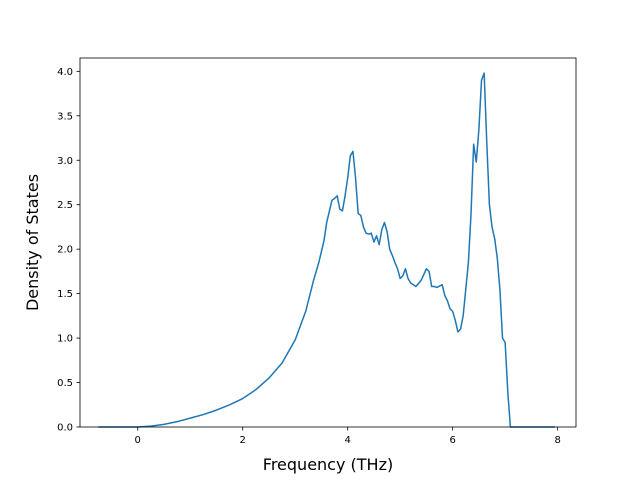 The height and width of the screenshot is (480, 640). What do you see at coordinates (65, 205) in the screenshot?
I see `y-tick-label: 2.5` at bounding box center [65, 205].